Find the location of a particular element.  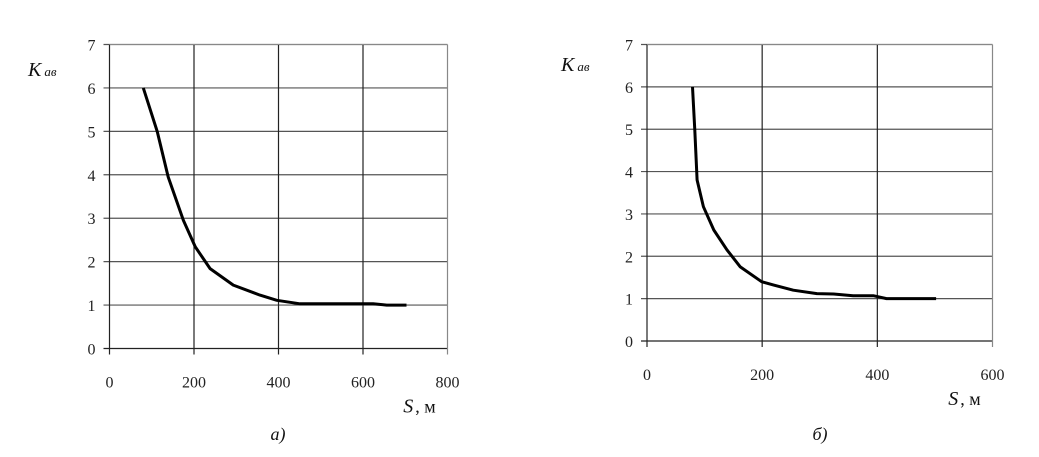

x-tick-label: 800 is located at coordinates (448, 383).